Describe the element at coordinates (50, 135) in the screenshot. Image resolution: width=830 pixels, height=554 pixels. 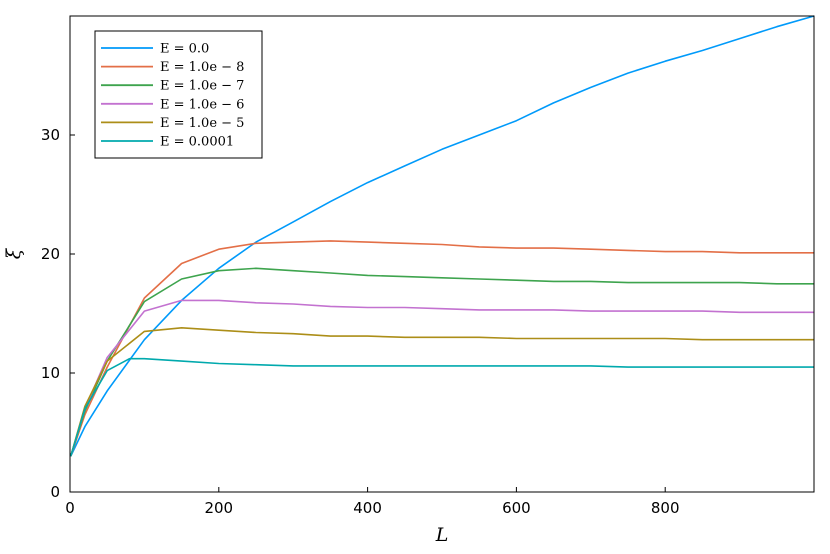
I see `y-tick-label: 30` at that location.